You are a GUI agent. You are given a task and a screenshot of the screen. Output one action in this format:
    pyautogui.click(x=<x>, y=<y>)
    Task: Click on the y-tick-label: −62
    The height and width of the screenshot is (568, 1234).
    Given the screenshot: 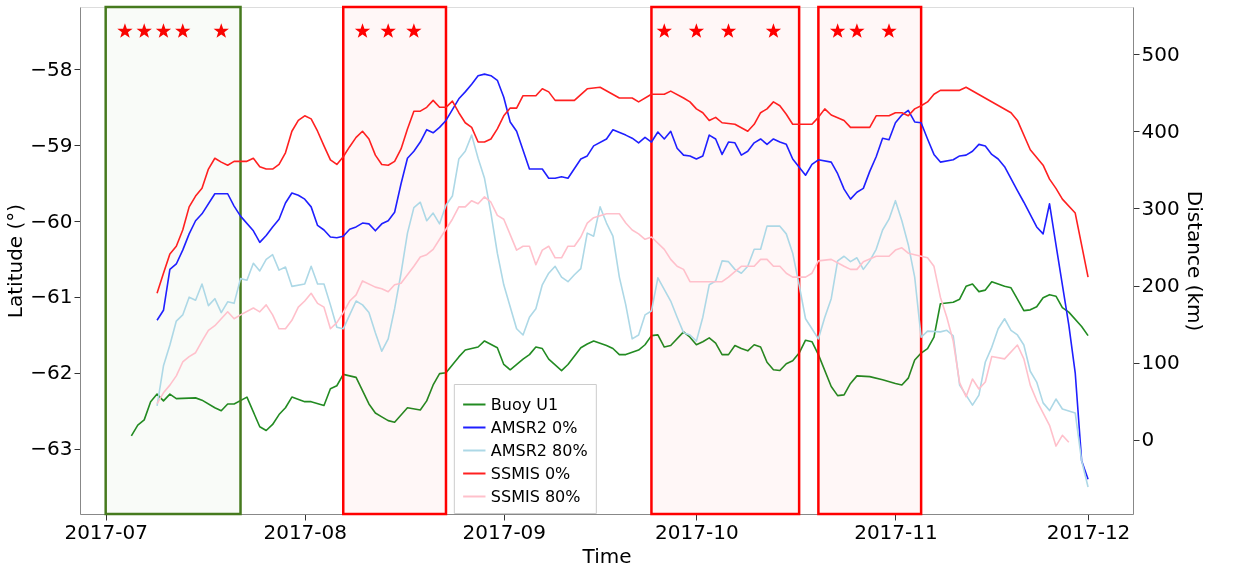 What is the action you would take?
    pyautogui.click(x=51, y=372)
    